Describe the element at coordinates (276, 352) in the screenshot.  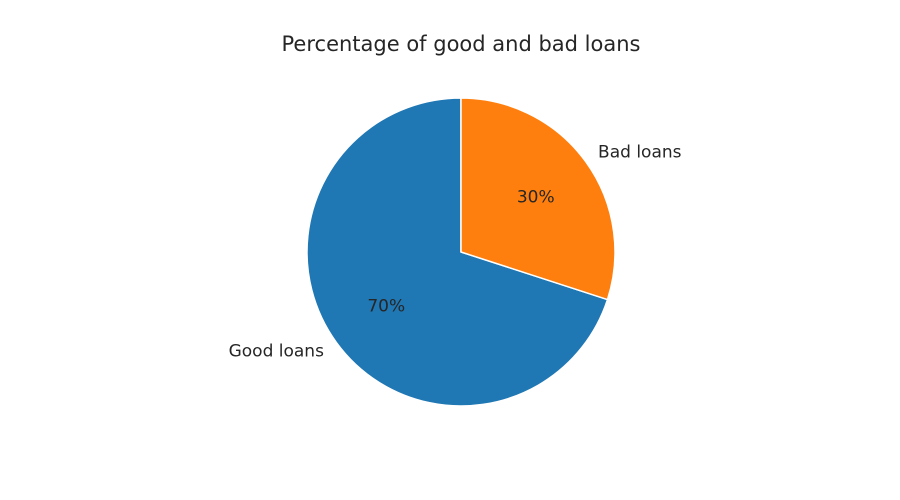
I see `category-label-good-loans: Good loans` at that location.